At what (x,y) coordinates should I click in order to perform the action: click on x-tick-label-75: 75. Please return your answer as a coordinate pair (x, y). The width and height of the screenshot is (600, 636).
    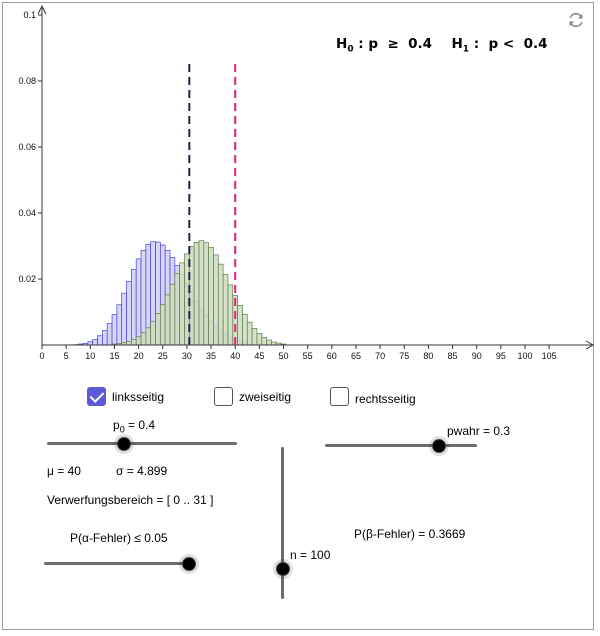
    Looking at the image, I should click on (404, 356).